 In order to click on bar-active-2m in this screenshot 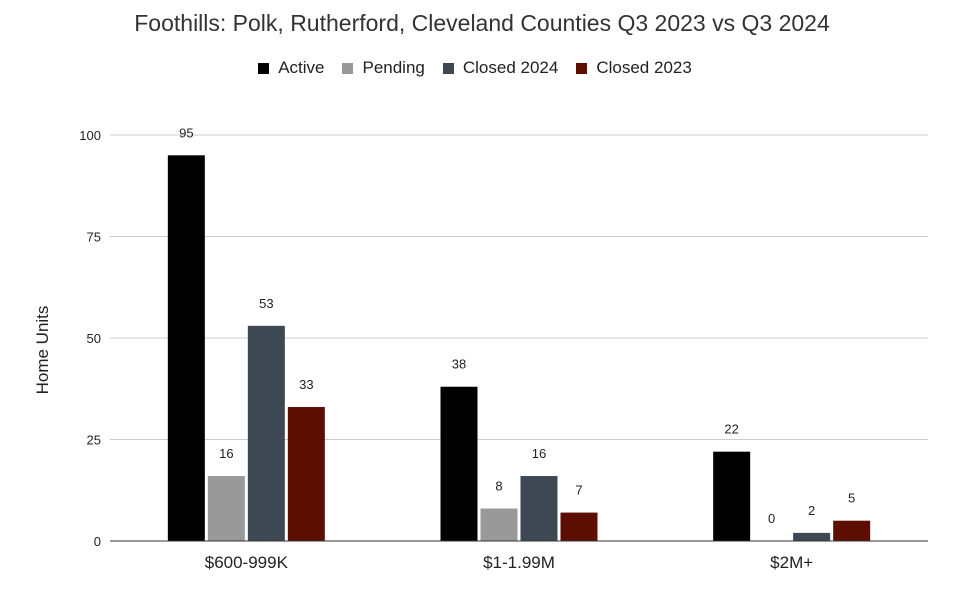, I will do `click(732, 496)`.